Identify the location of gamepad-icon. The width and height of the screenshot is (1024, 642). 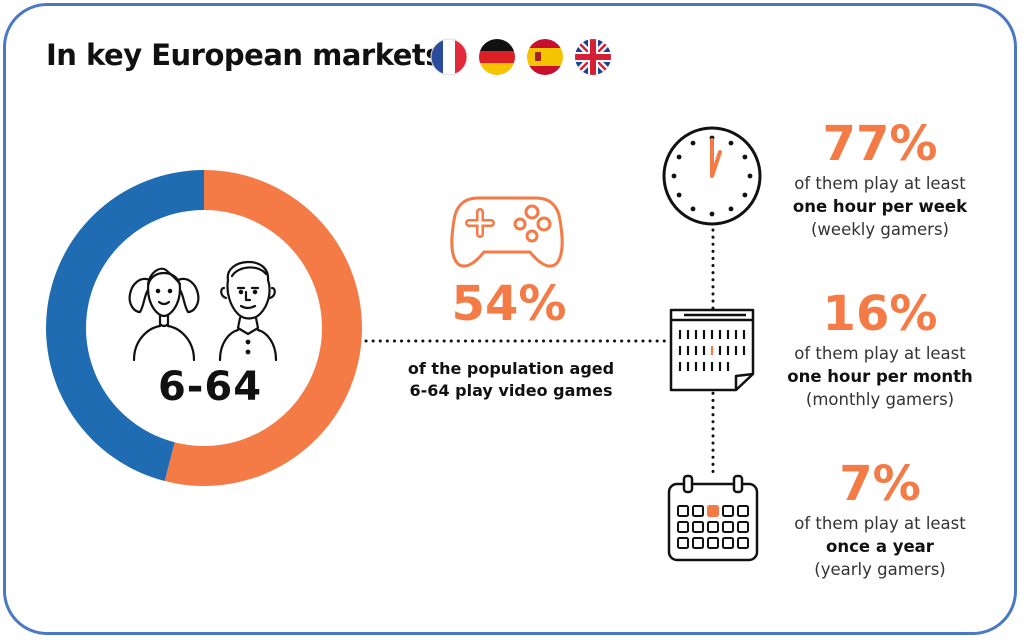
(507, 232).